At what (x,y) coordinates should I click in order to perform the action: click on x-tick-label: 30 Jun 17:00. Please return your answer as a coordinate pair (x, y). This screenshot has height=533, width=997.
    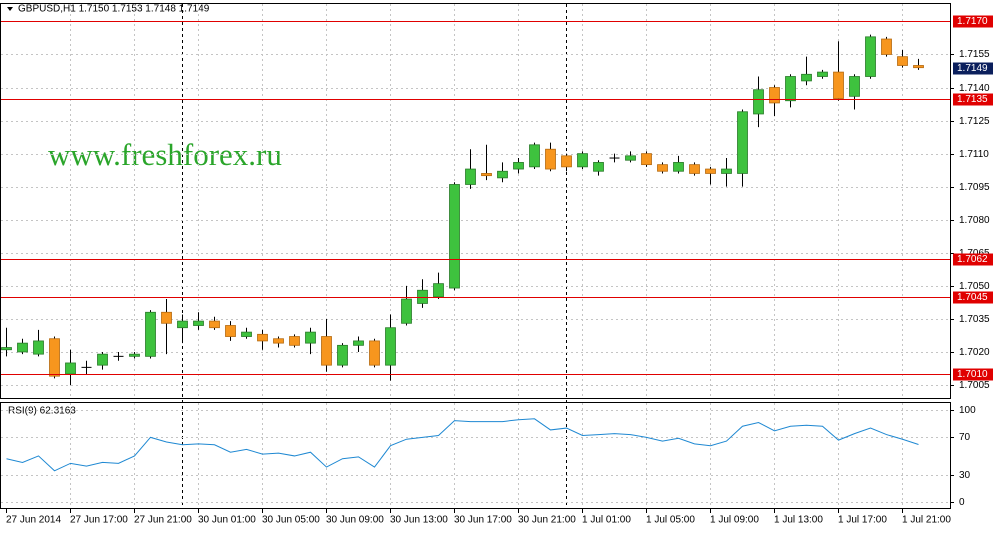
    Looking at the image, I should click on (483, 520).